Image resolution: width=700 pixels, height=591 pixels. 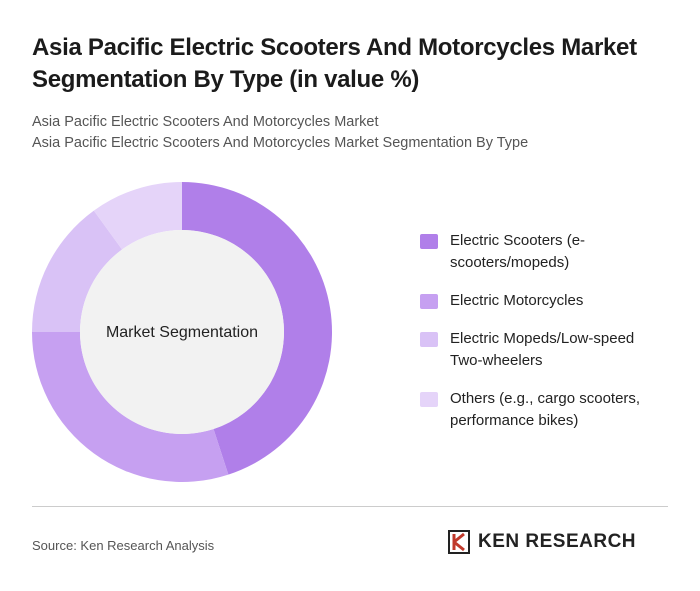 I want to click on legend-item: Electric Mopeds/Low-speed Two-wheelers, so click(x=535, y=350).